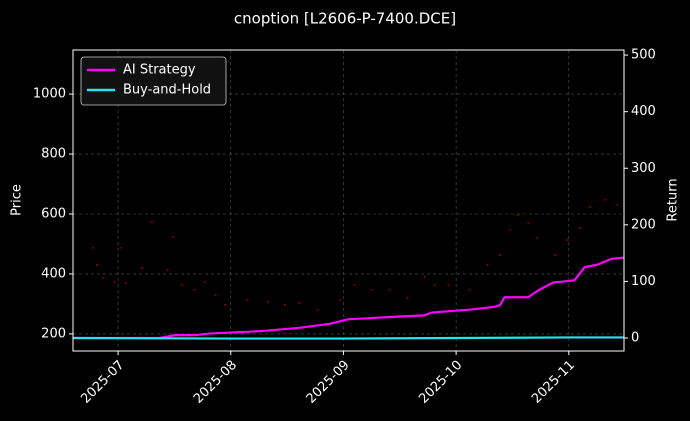  Describe the element at coordinates (643, 281) in the screenshot. I see `y2-tick-label: 100` at that location.